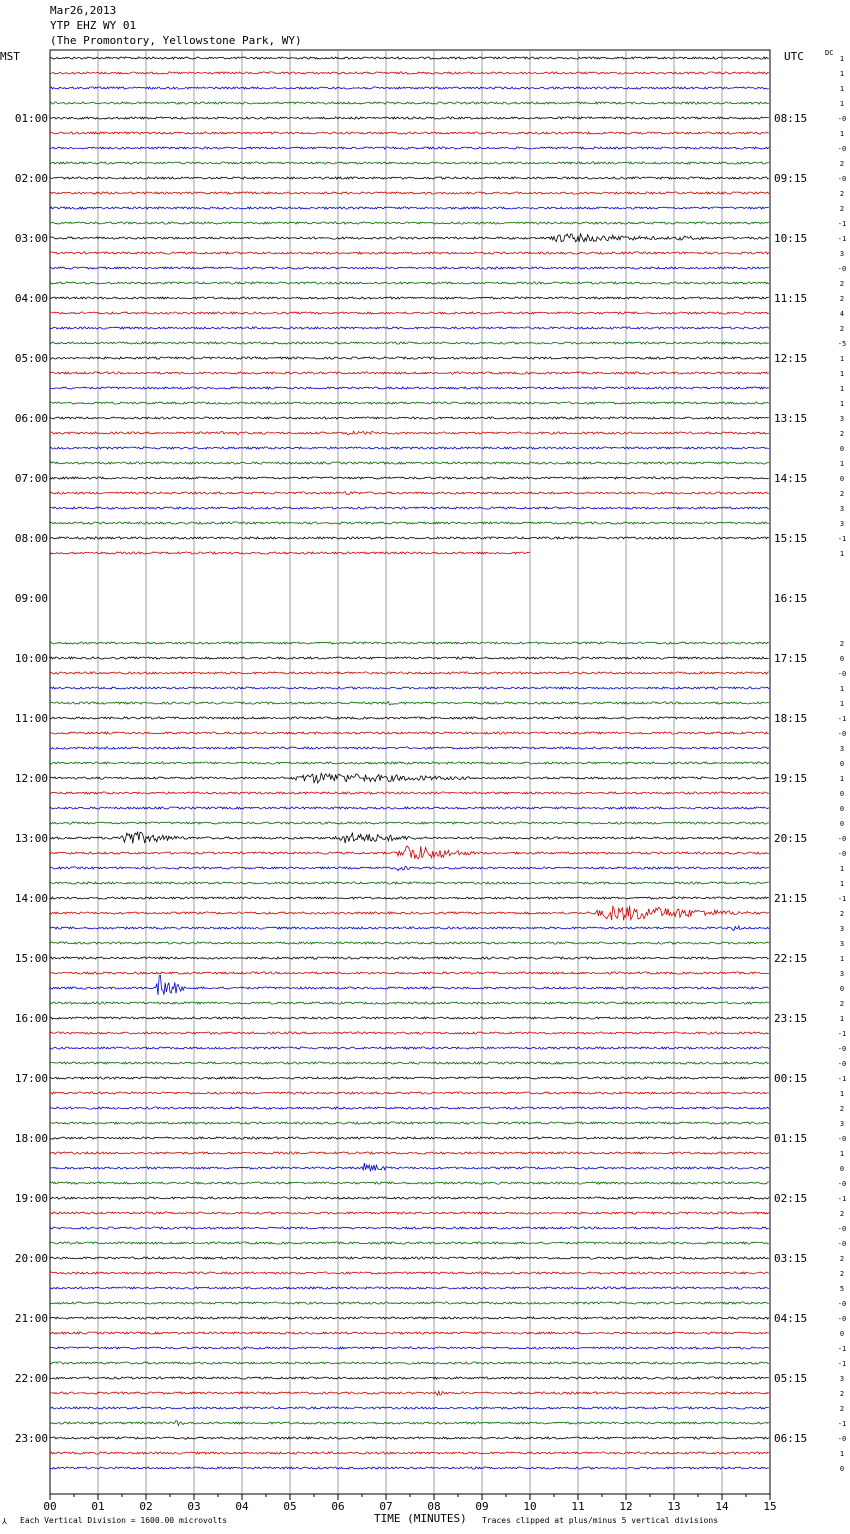  I want to click on hour-label-right: 10:15, so click(790, 238).